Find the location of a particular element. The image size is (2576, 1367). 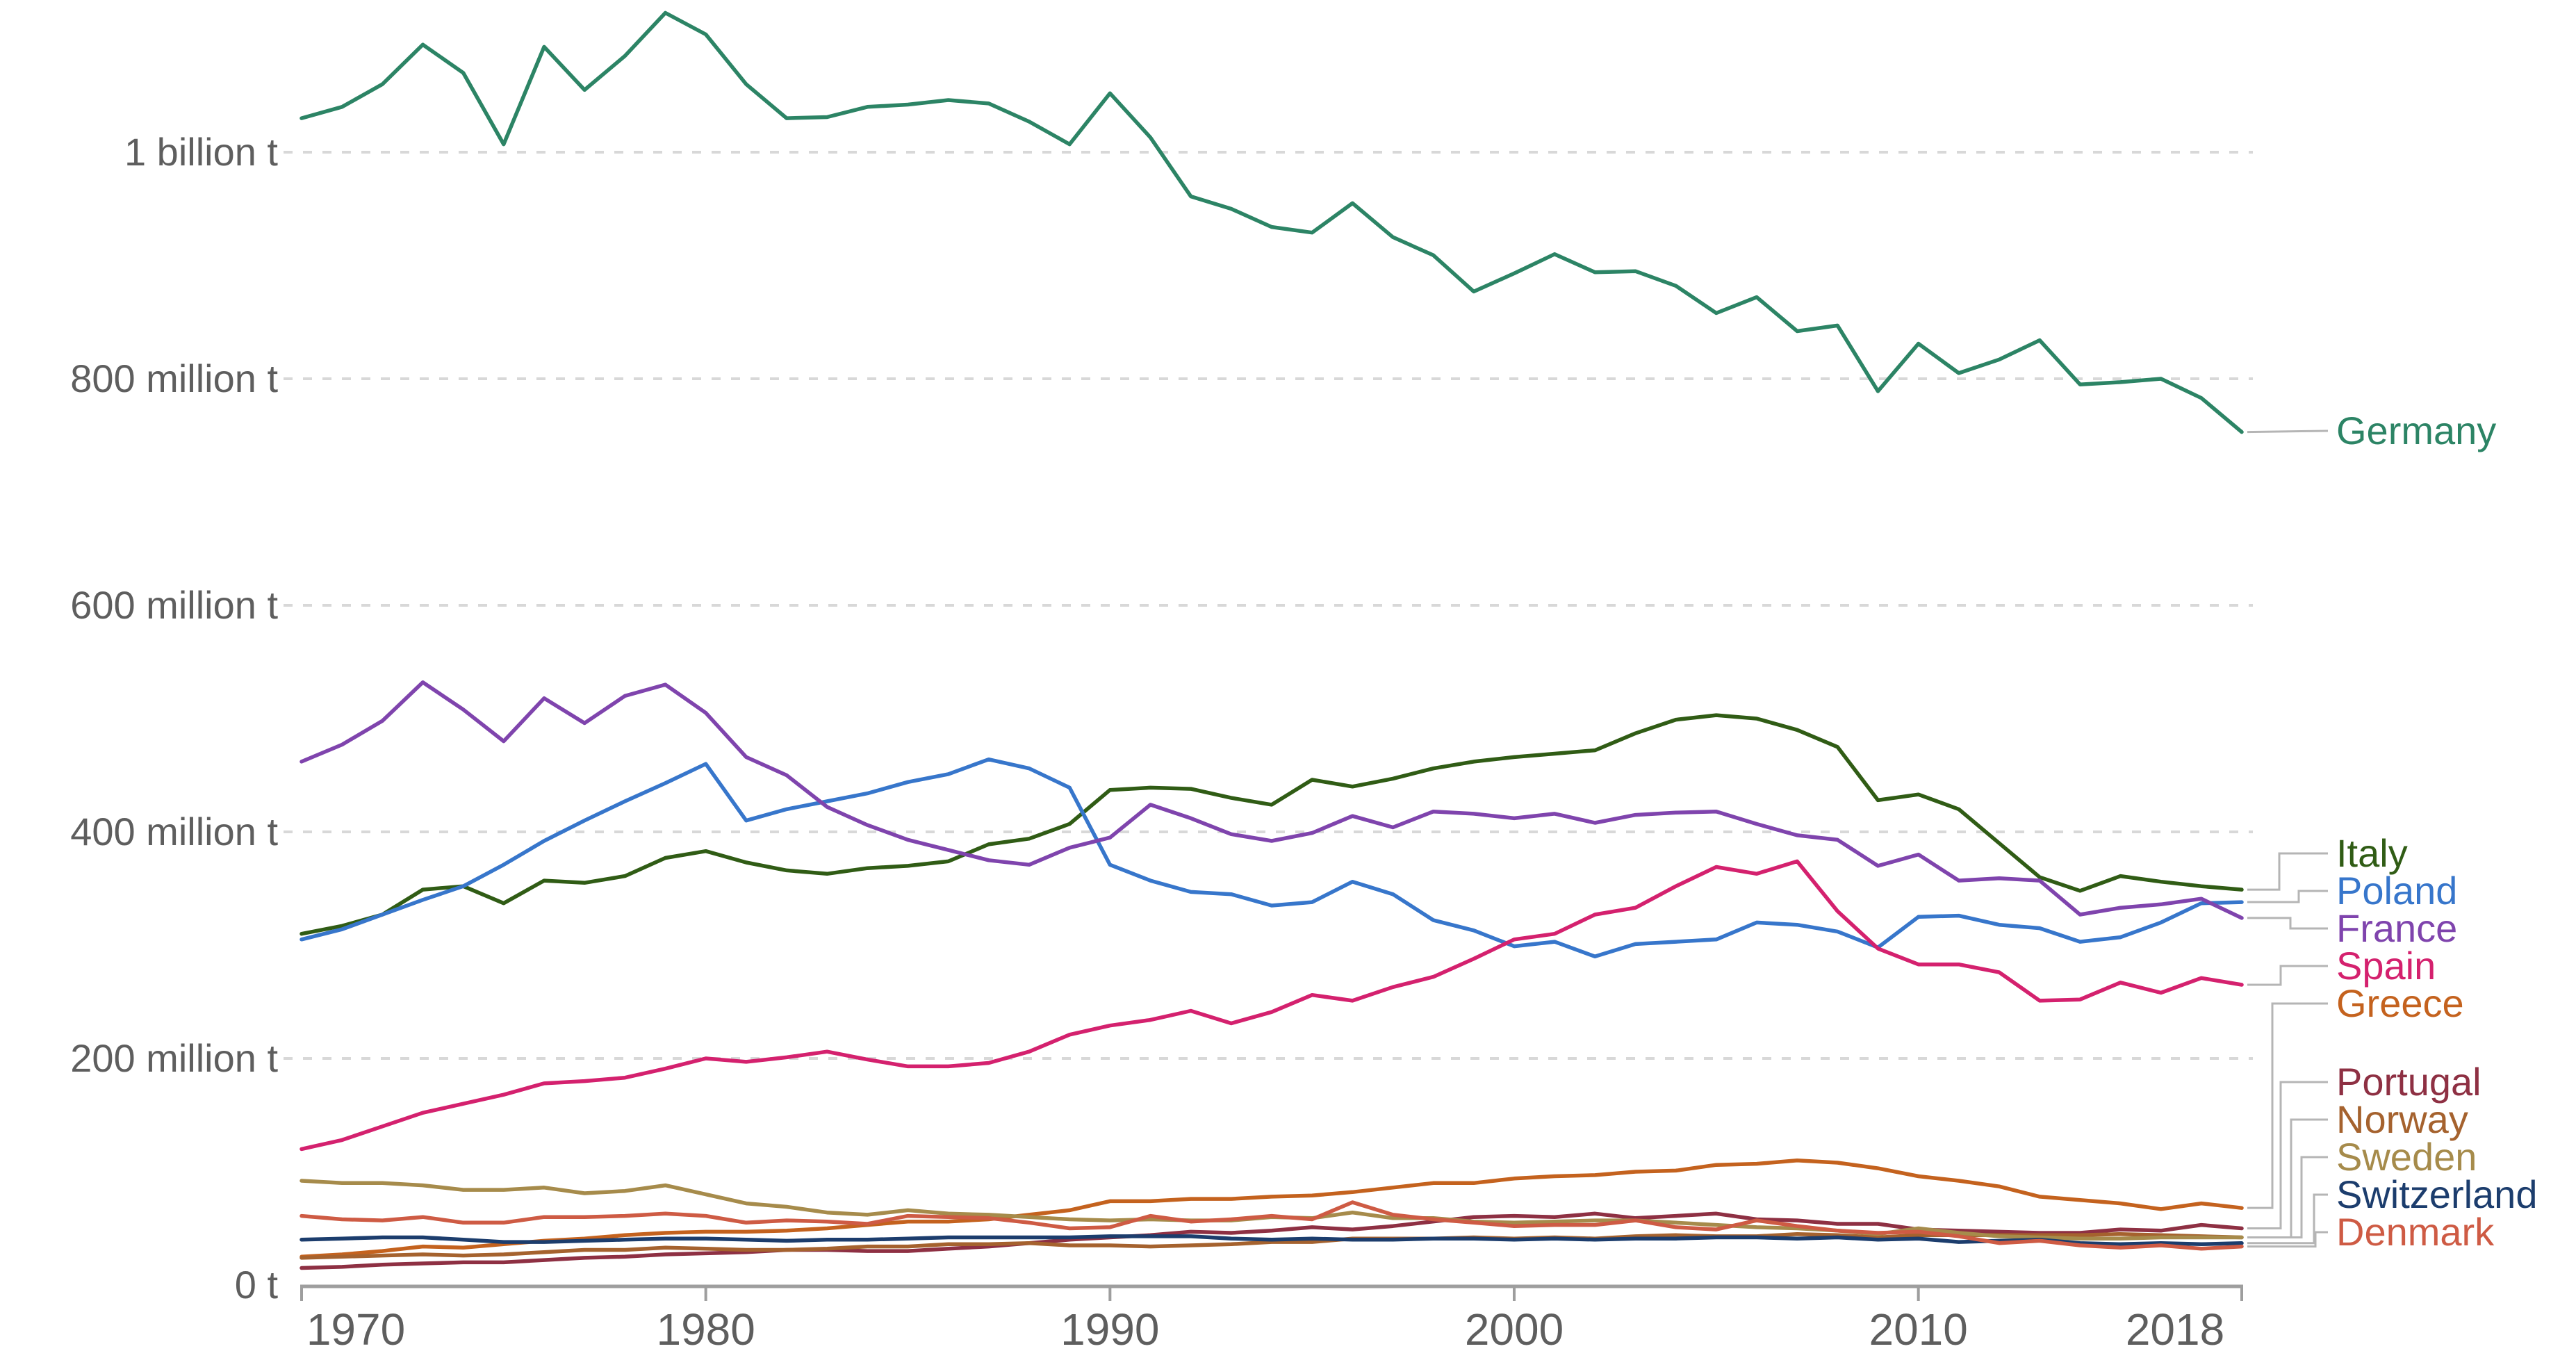

legend-label-sweden: Sweden is located at coordinates (2406, 1157).